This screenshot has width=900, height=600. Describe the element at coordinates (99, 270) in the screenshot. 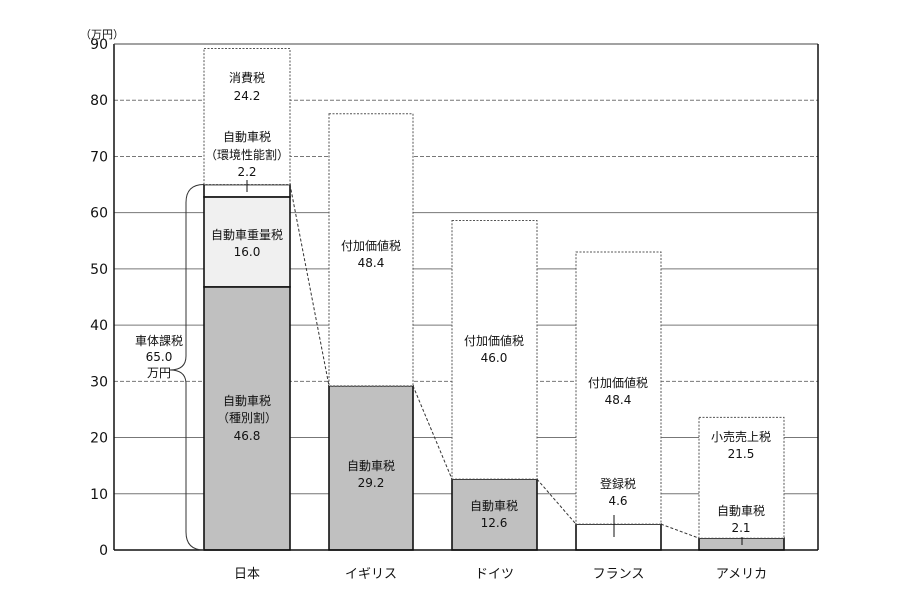

I see `y-tick-label: 50` at that location.